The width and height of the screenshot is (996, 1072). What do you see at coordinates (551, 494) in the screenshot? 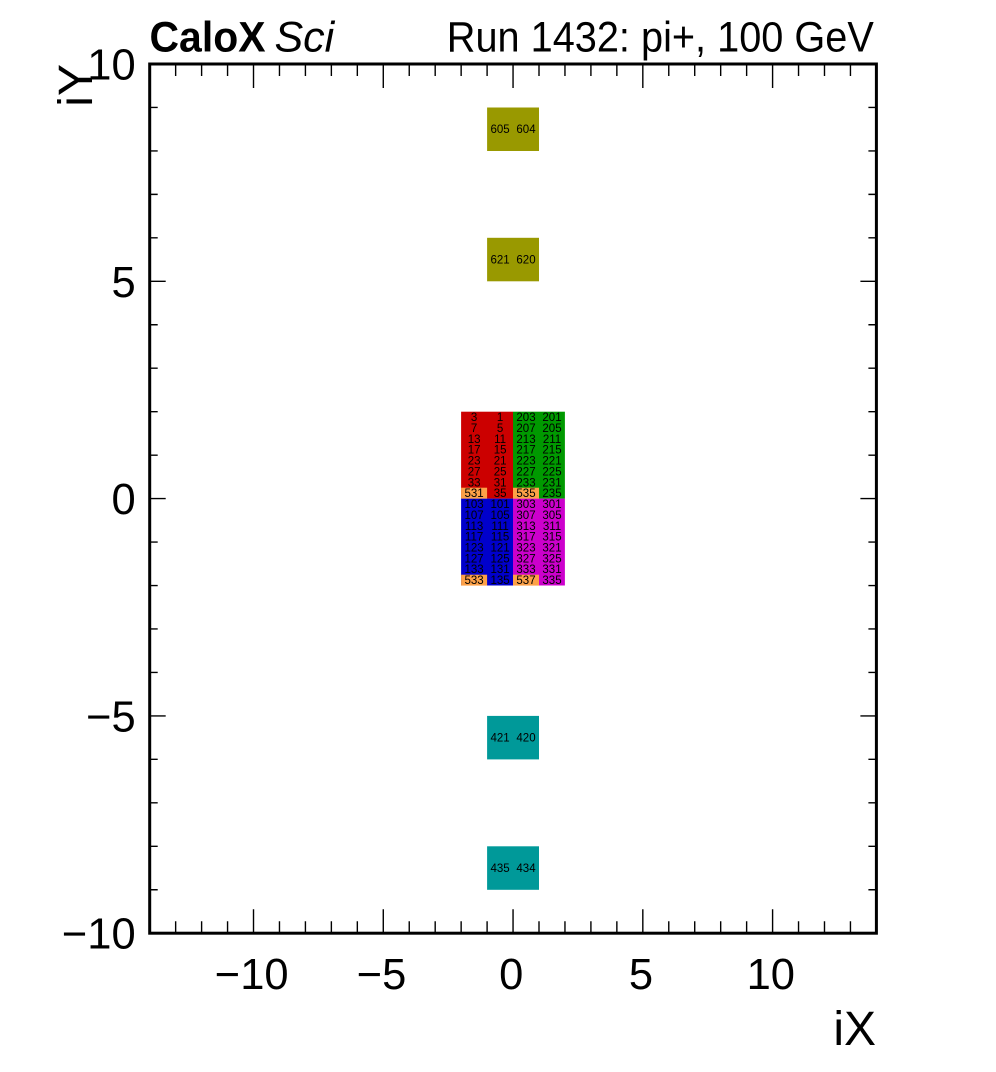
I see `svg-text: 235` at bounding box center [551, 494].